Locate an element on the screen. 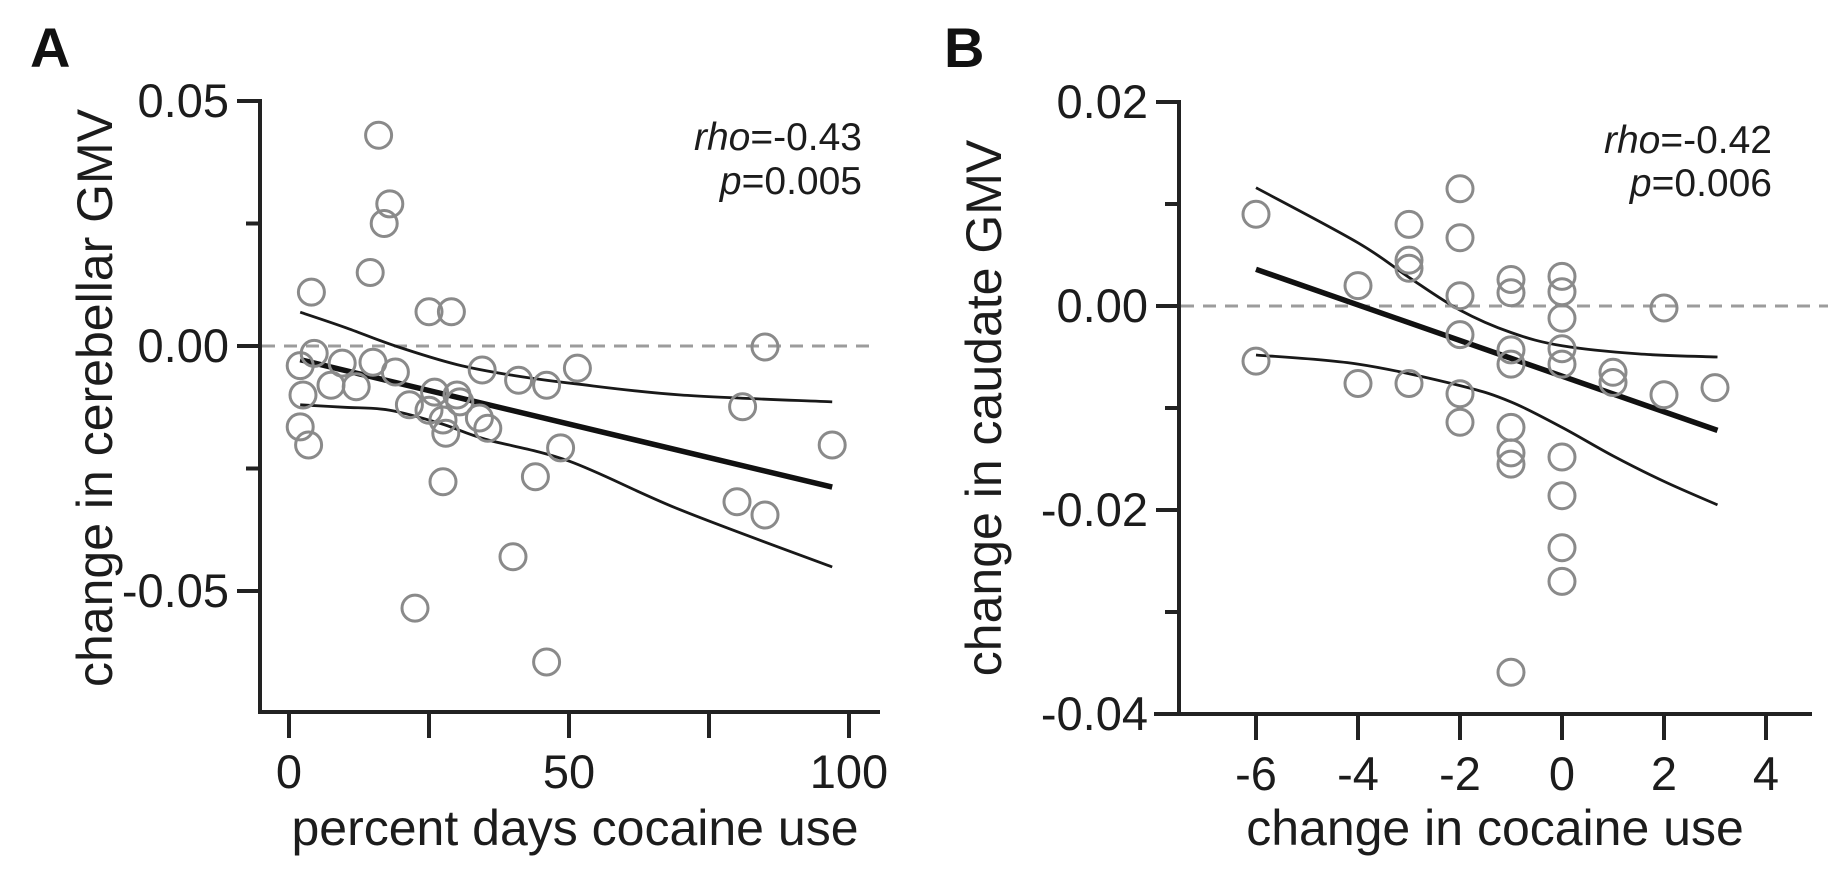 The height and width of the screenshot is (879, 1832). panel-b-x-axis-title: change in cocaine use is located at coordinates (1495, 828).